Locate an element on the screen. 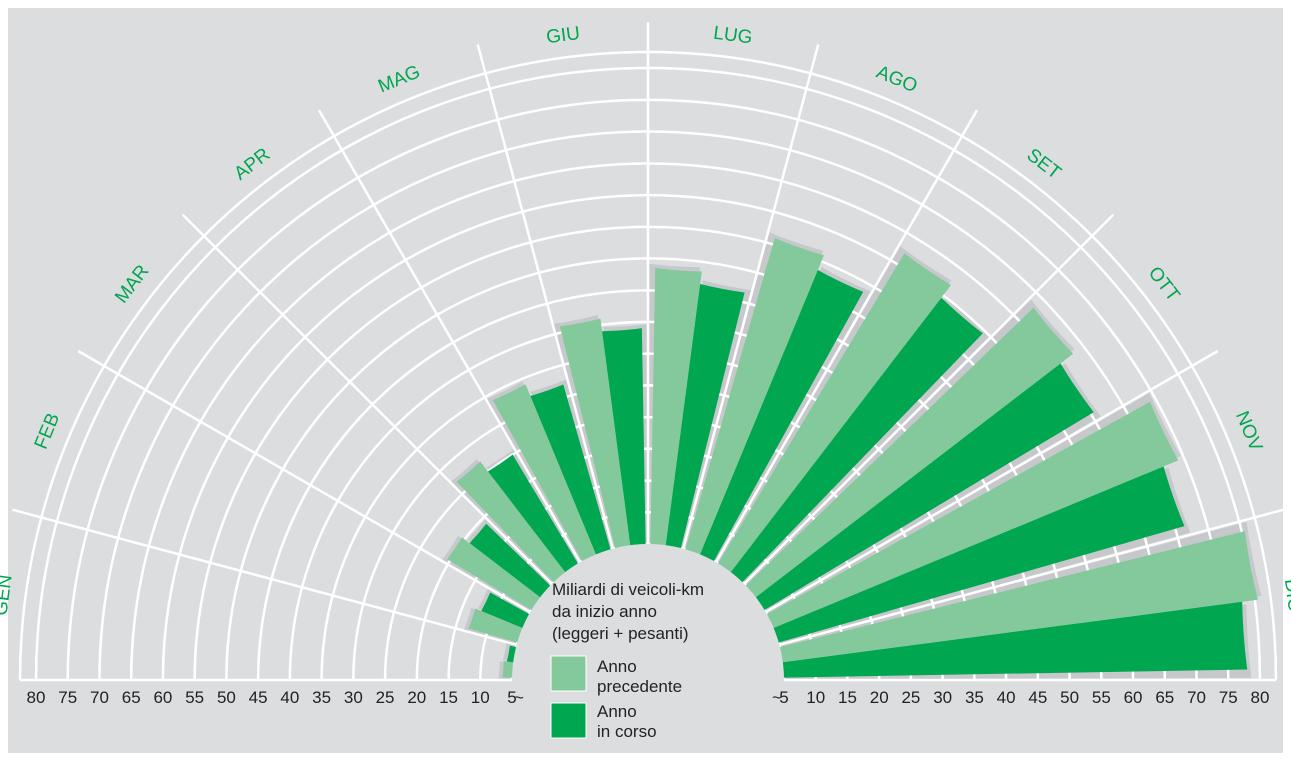 This screenshot has width=1291, height=765. bar-nov-previous is located at coordinates (970, 515).